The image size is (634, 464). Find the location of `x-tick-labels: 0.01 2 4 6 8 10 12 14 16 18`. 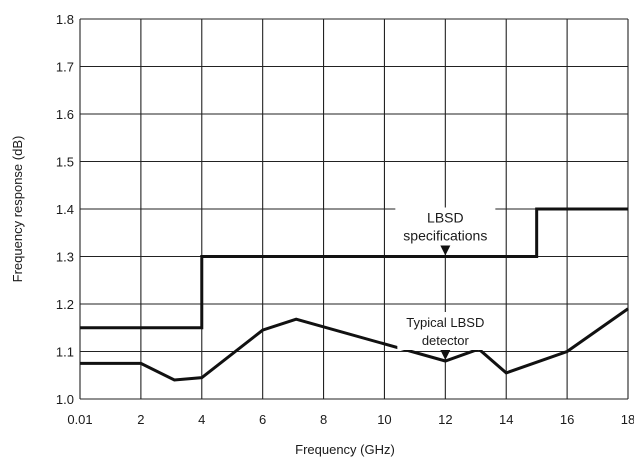

x-tick-labels: 0.01 2 4 6 8 10 12 14 16 18 is located at coordinates (350, 419).